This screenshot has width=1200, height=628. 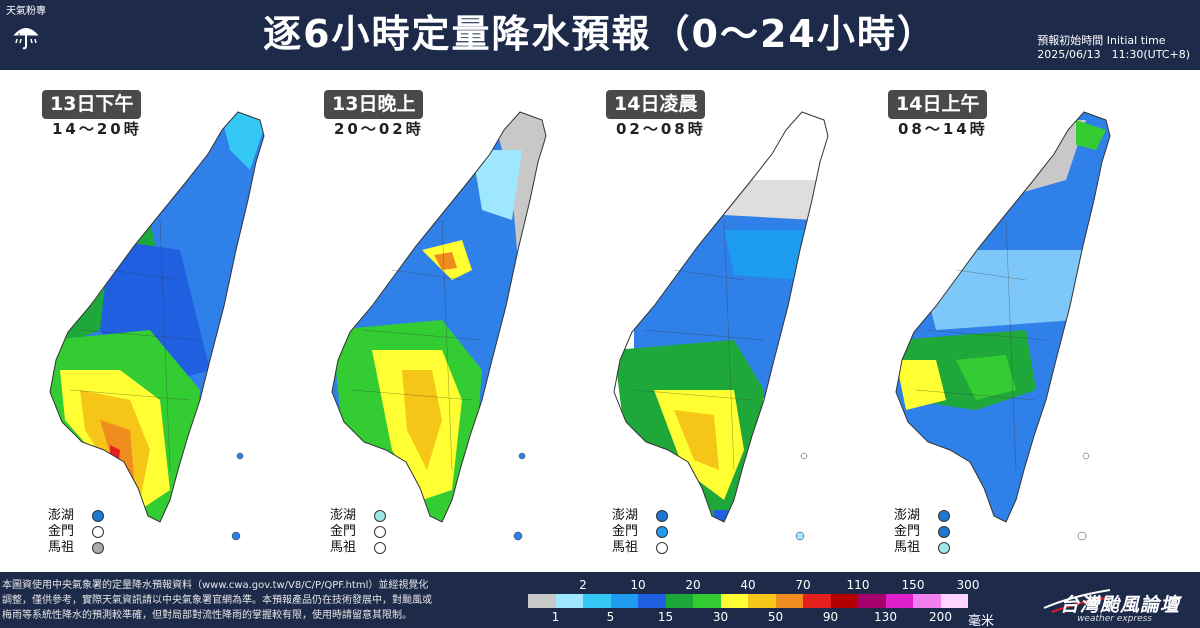 I want to click on legend-label: 15, so click(x=665, y=617).